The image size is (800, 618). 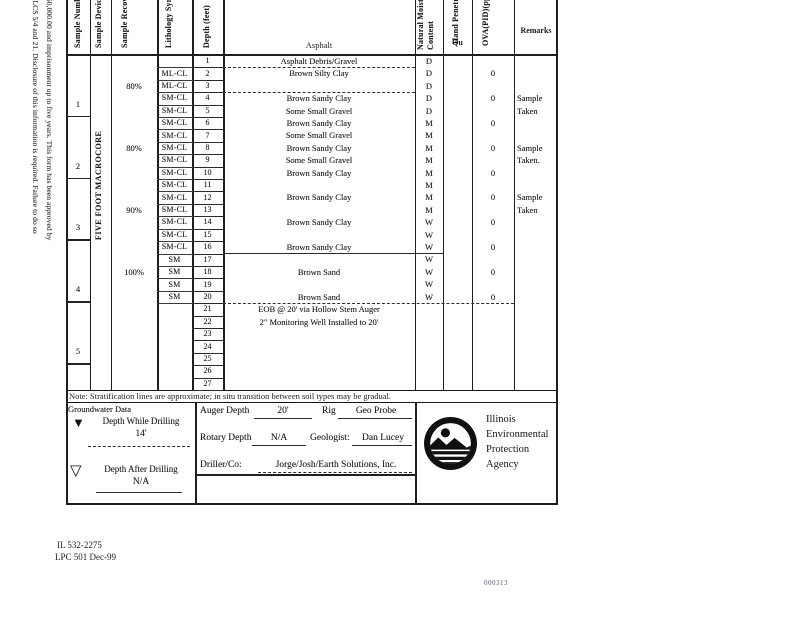 What do you see at coordinates (168, 24) in the screenshot?
I see `lithology-header: Lithology Symbol` at bounding box center [168, 24].